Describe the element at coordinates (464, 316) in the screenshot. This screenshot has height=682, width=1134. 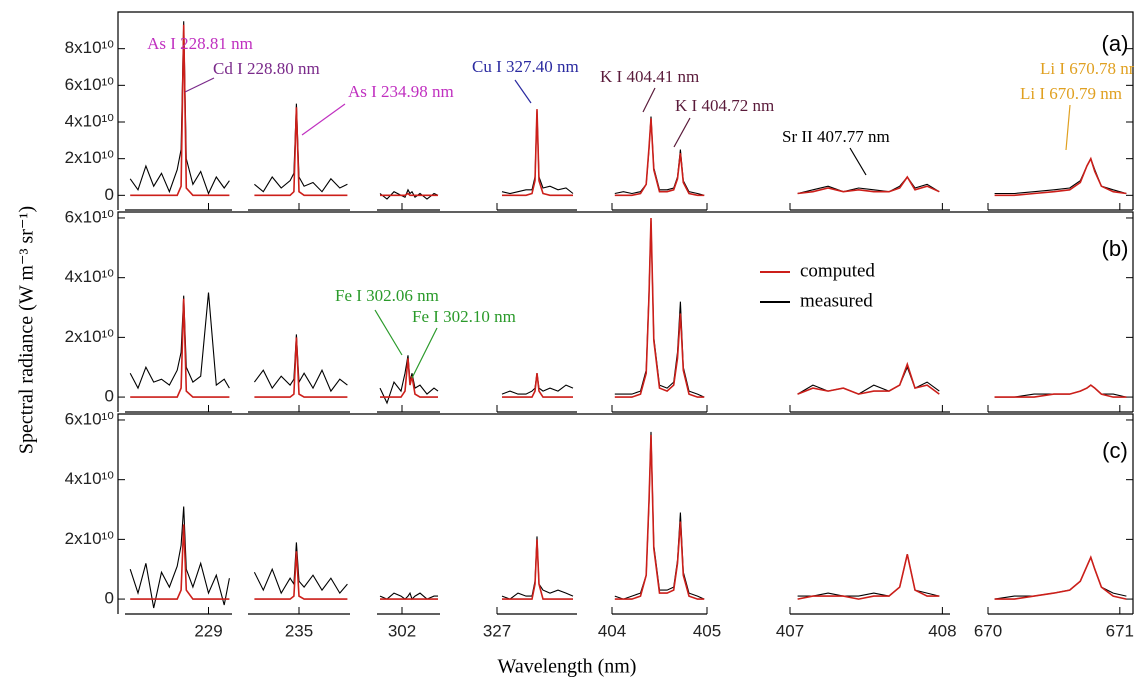
I see `annotation: Fe I 302.10 nm` at that location.